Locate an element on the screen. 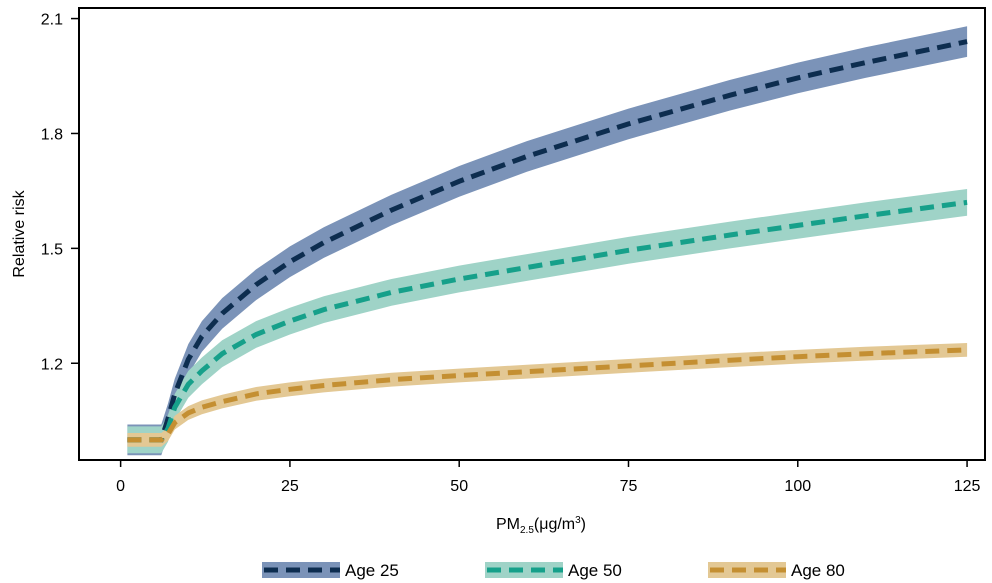 The image size is (992, 583). x-axis-title-unit: (μg/m is located at coordinates (554, 524).